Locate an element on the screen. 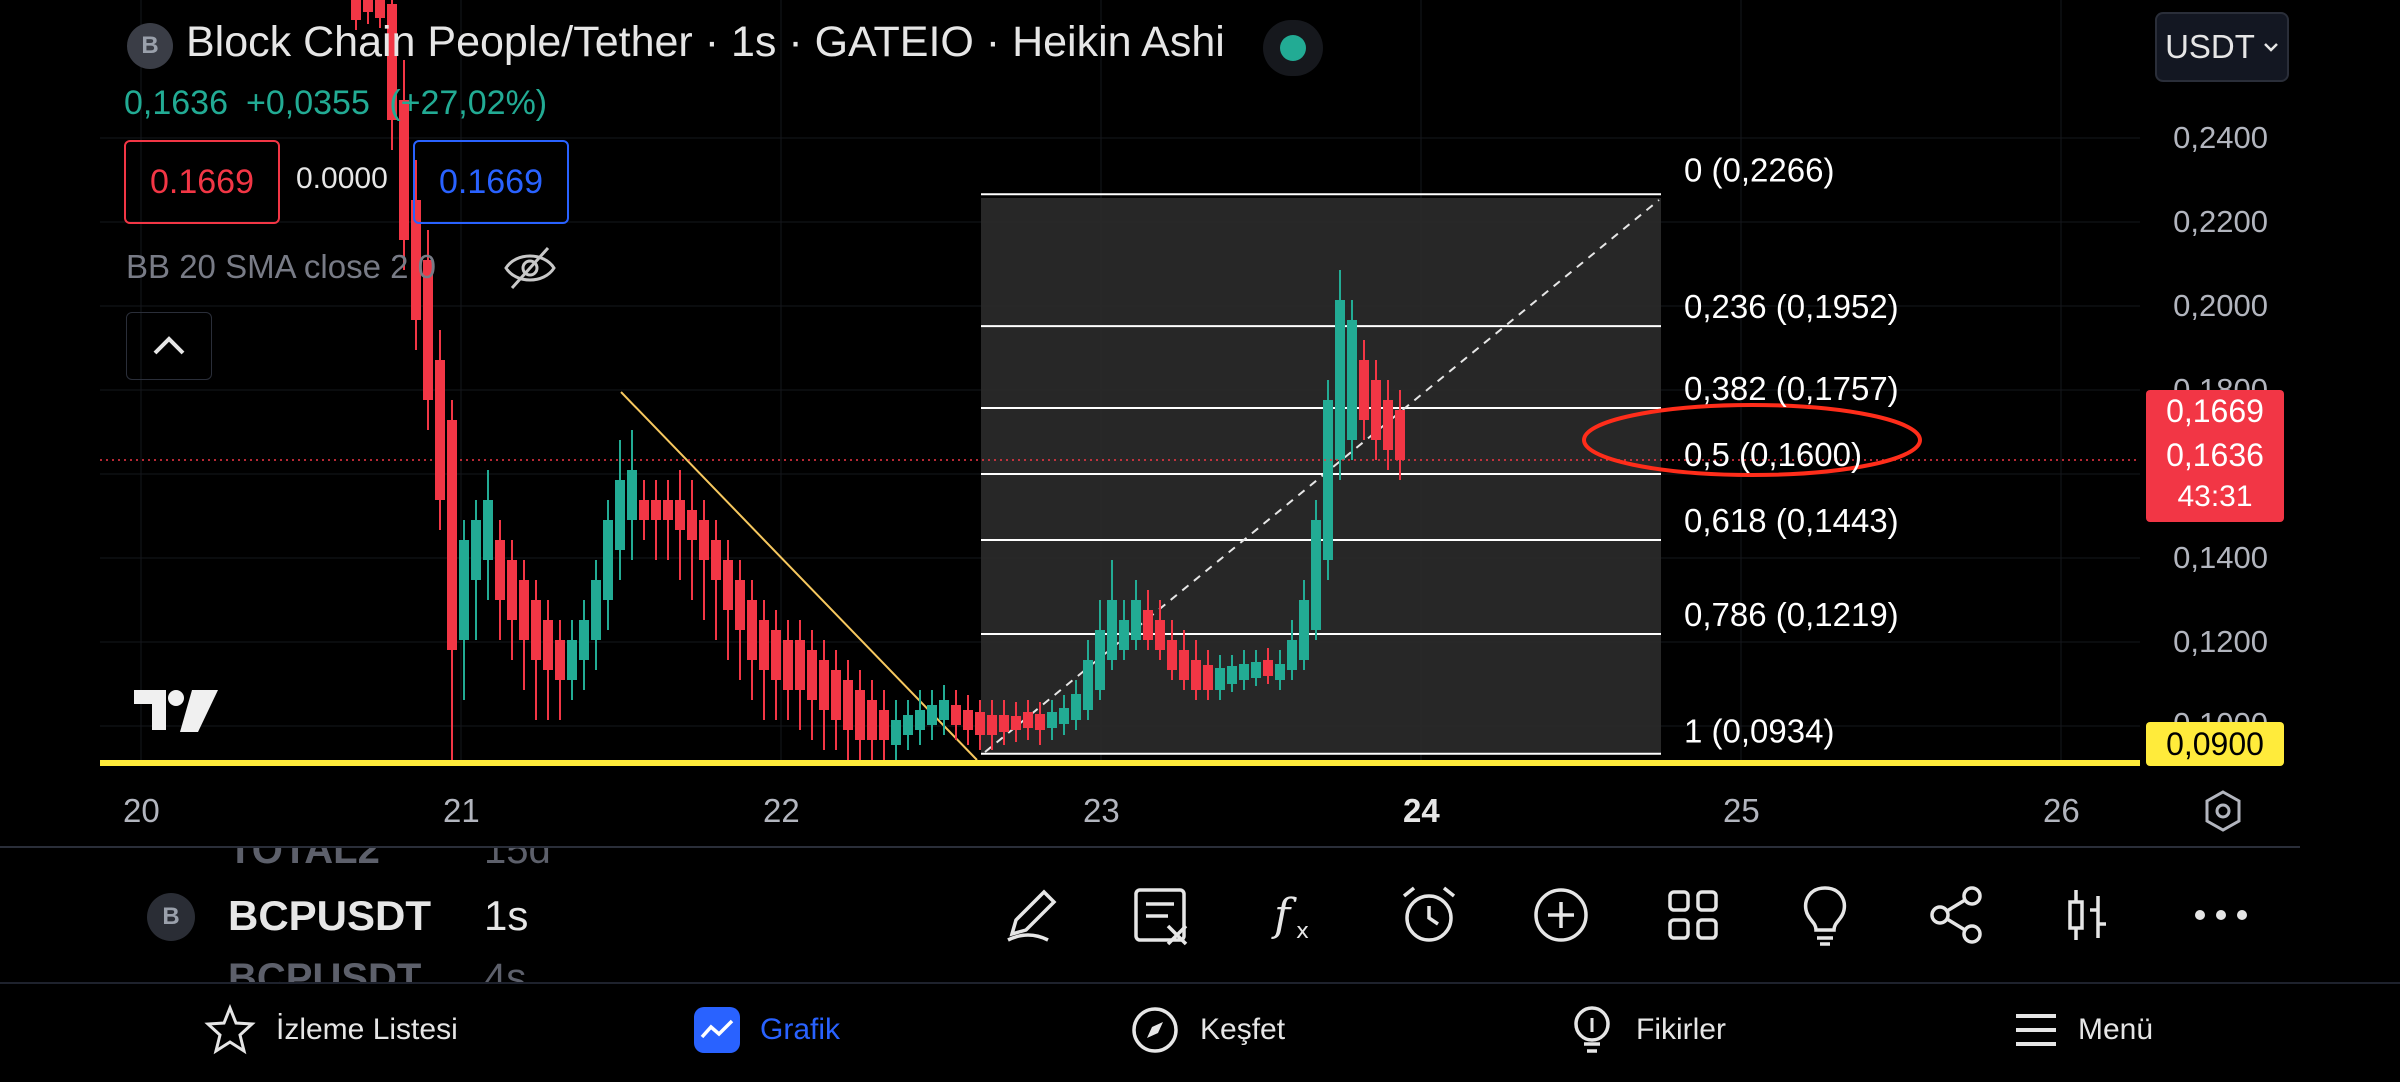  symbol-logo-badge: B is located at coordinates (150, 46).